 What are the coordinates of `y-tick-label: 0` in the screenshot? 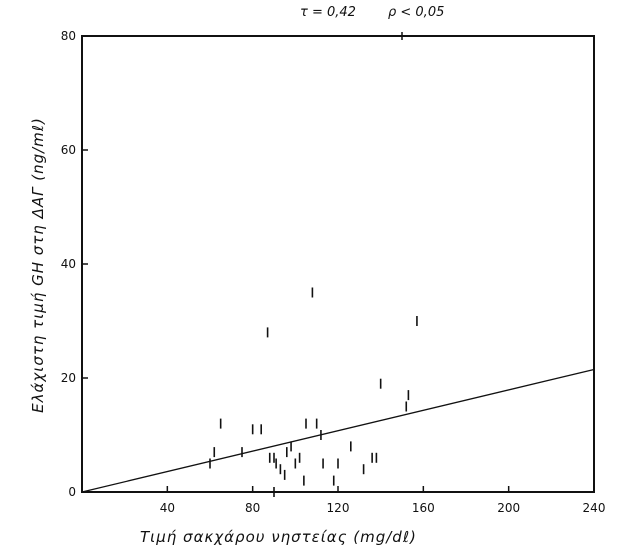 It's located at (72, 492).